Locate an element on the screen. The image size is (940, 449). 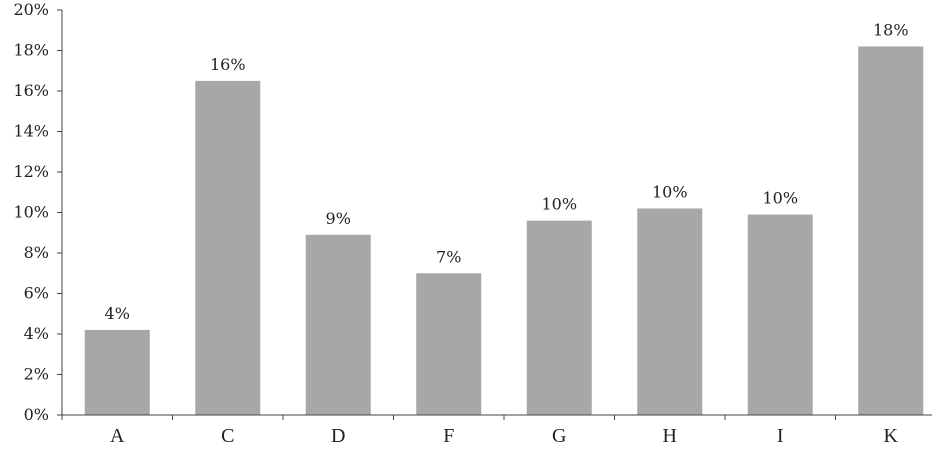
data-label-h: 10% is located at coordinates (670, 191).